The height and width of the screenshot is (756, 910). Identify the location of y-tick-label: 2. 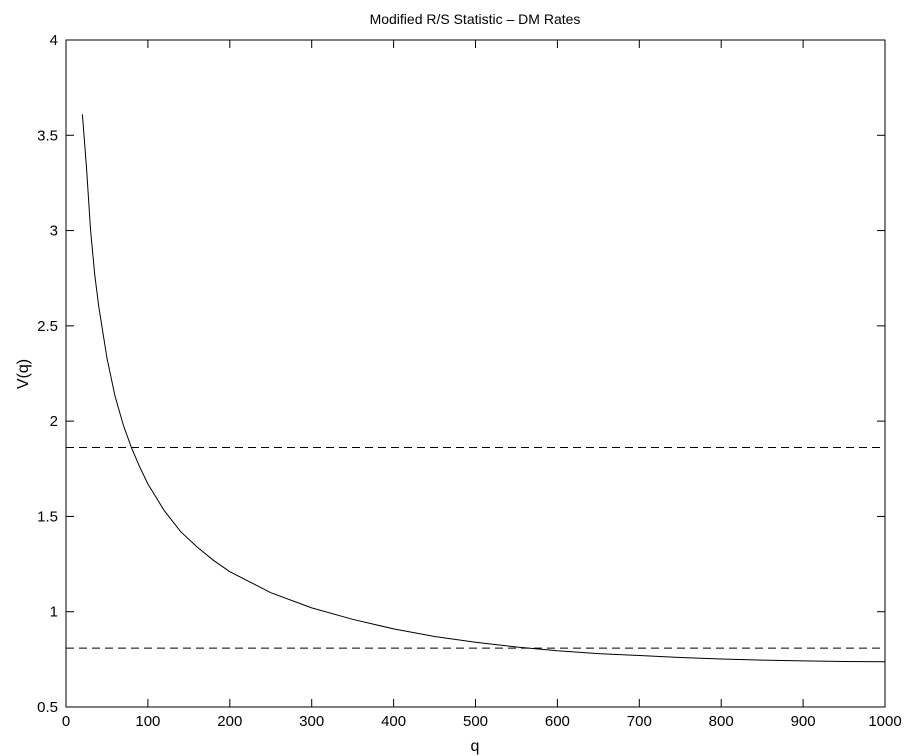
(54, 421).